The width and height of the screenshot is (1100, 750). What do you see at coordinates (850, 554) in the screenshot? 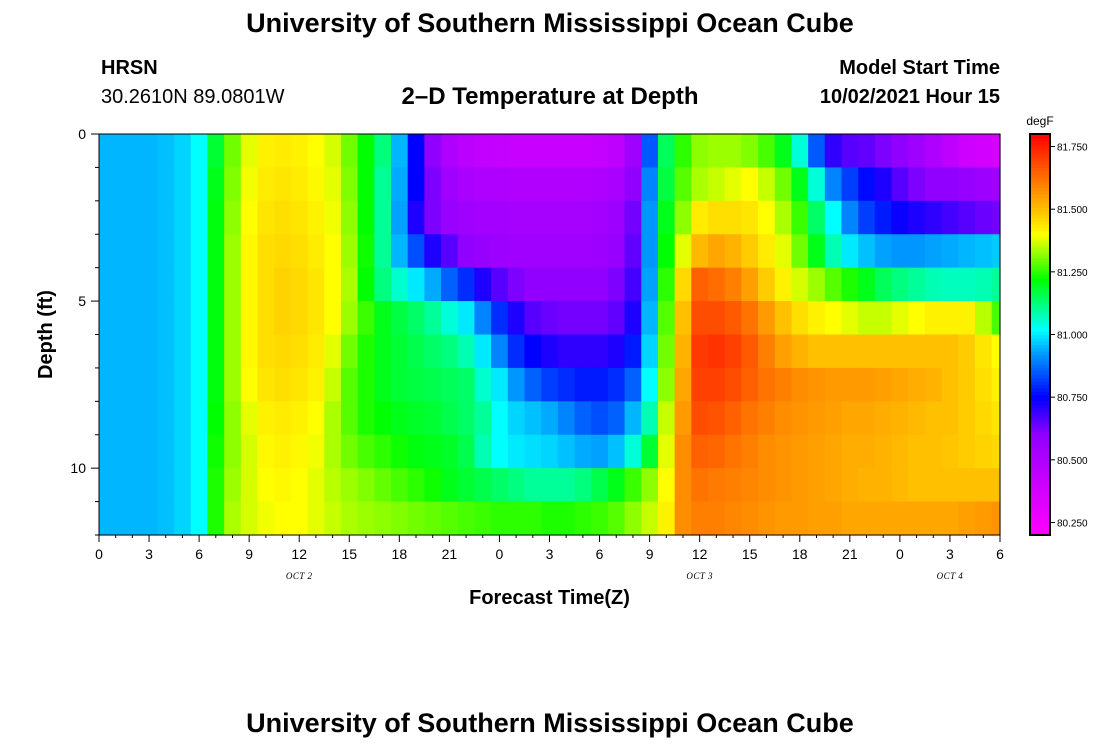
I see `x-tick-label: 21` at bounding box center [850, 554].